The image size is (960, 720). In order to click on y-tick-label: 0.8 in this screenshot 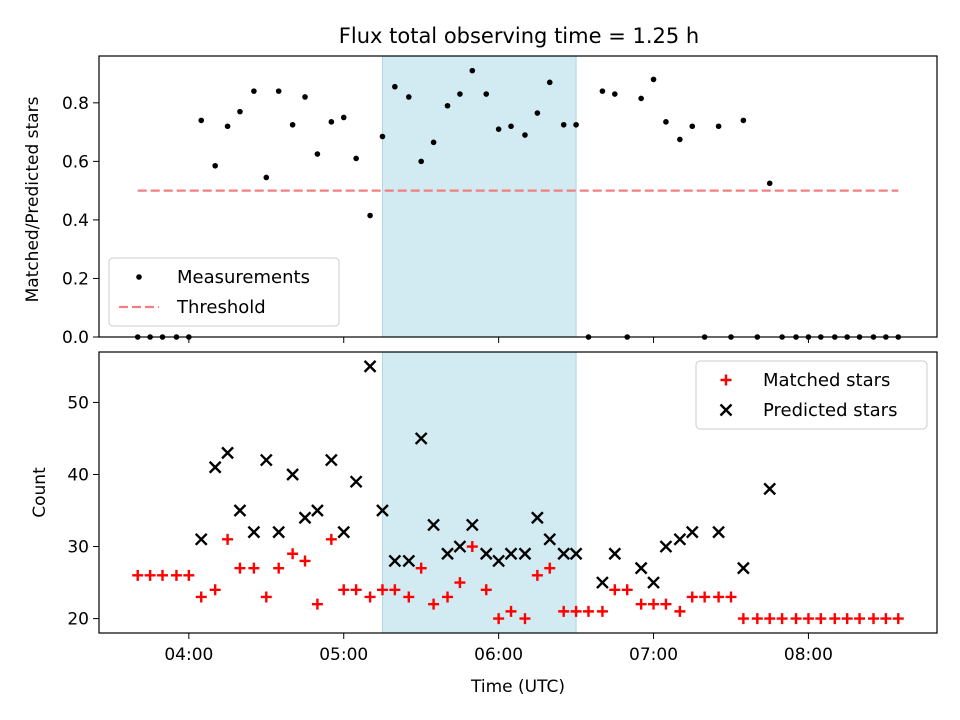, I will do `click(75, 104)`.